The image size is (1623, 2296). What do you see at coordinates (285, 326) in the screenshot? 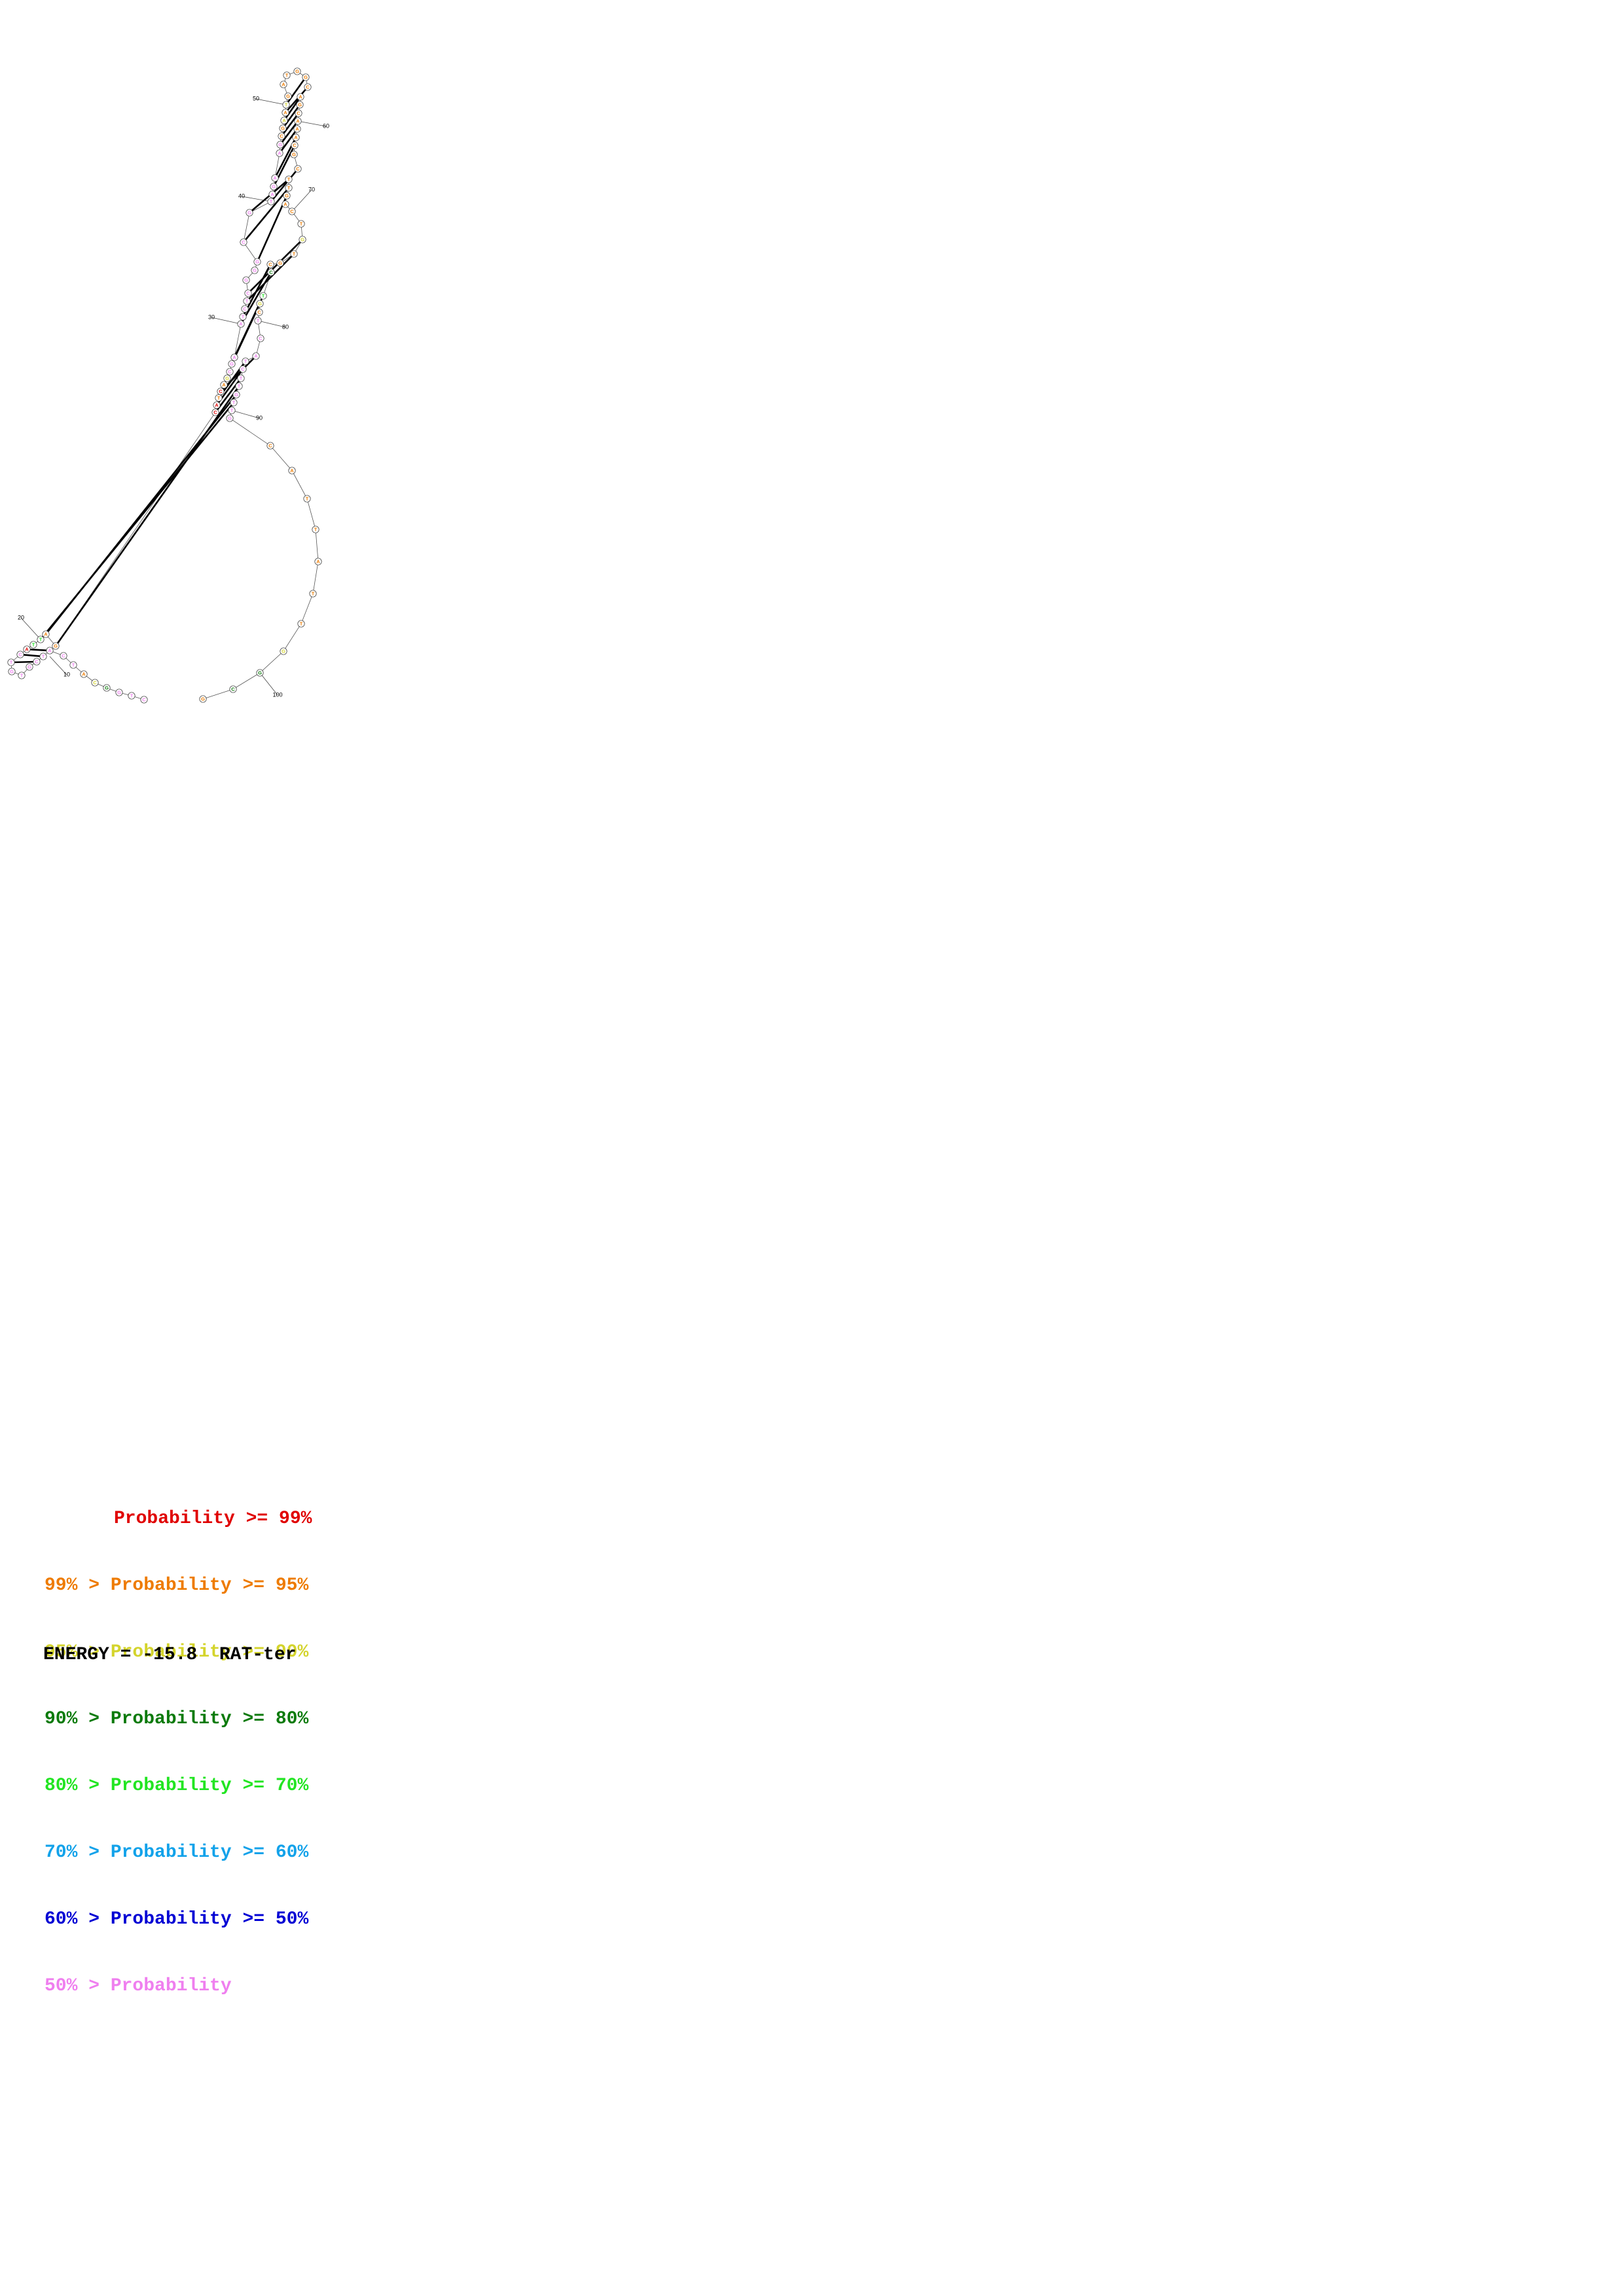
I see `position-number-label: 80` at bounding box center [285, 326].